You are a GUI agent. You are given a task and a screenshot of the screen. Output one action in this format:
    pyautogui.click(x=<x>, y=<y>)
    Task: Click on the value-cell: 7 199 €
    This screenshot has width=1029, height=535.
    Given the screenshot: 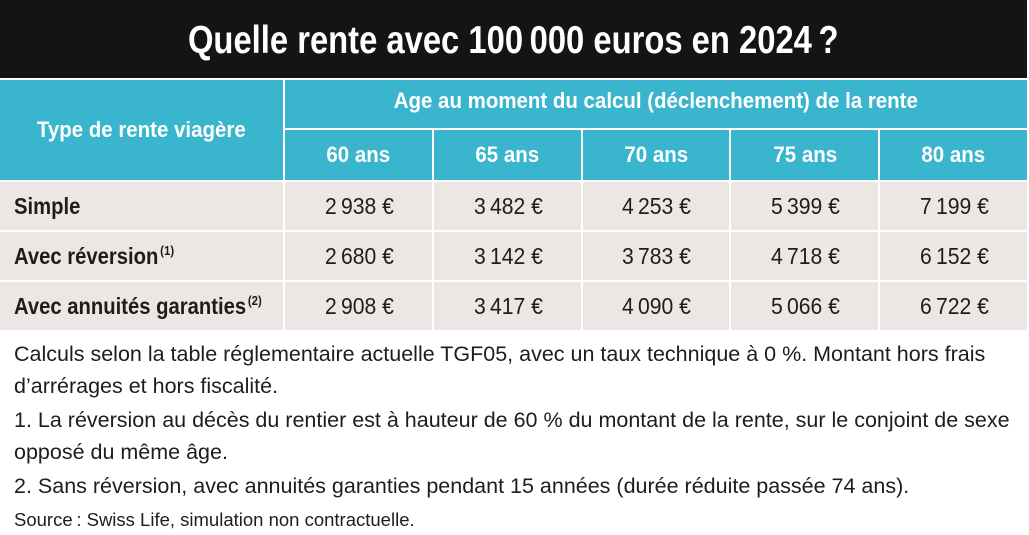 What is the action you would take?
    pyautogui.click(x=953, y=206)
    